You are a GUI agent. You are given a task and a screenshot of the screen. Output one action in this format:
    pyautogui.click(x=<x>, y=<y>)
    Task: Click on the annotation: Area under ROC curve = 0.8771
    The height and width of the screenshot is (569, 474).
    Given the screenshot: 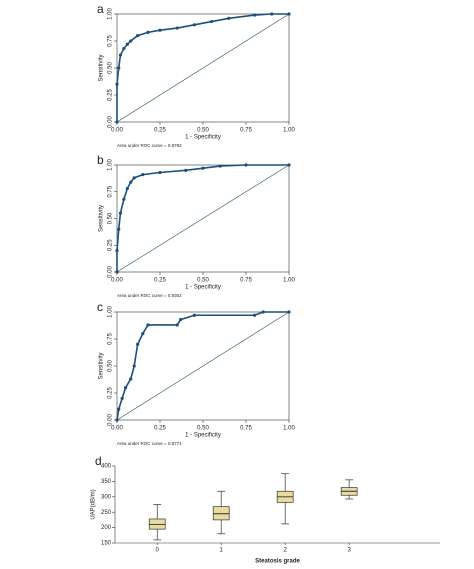 What is the action you would take?
    pyautogui.click(x=149, y=443)
    